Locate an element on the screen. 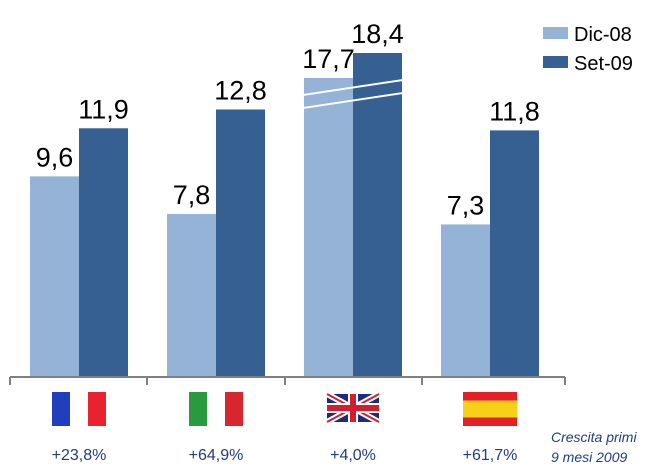  growth-note-line-2: 9 mesi 2009 is located at coordinates (589, 457).